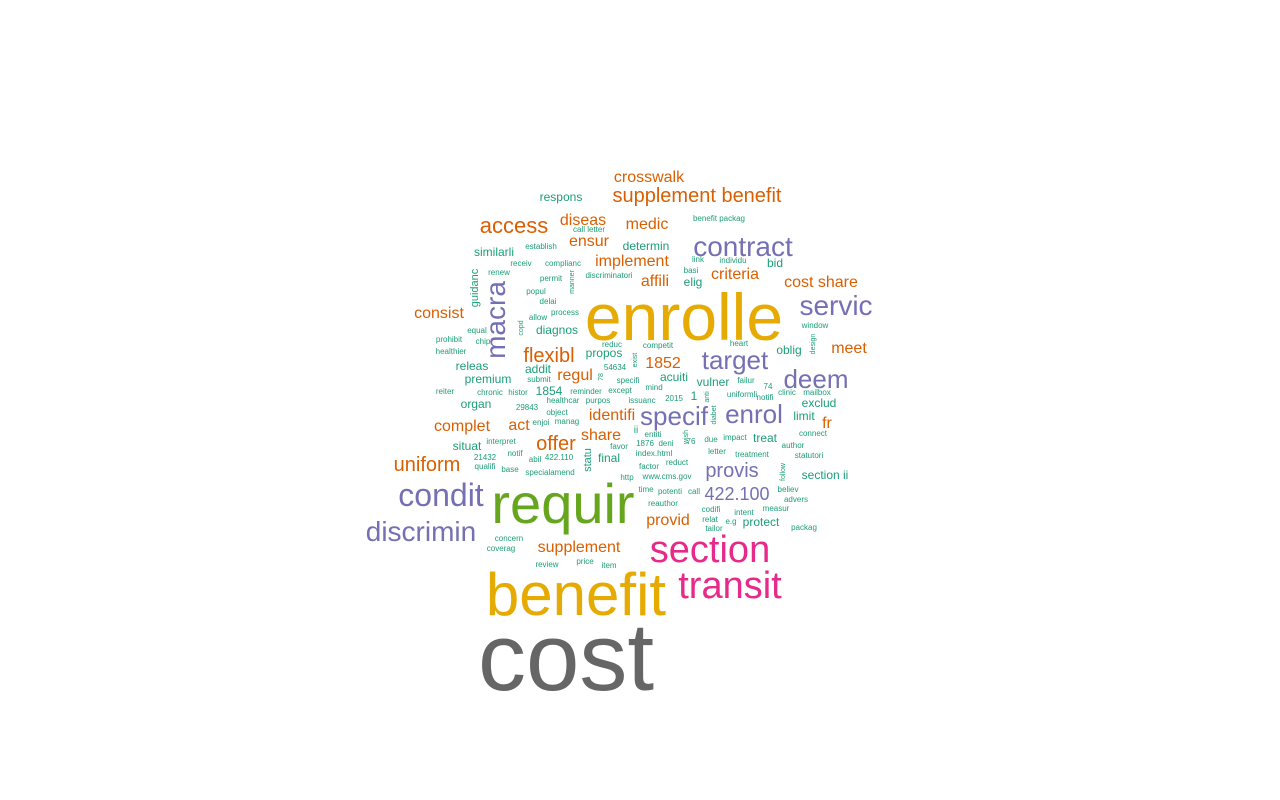 The width and height of the screenshot is (1280, 800). What do you see at coordinates (557, 412) in the screenshot?
I see `word-object: object` at bounding box center [557, 412].